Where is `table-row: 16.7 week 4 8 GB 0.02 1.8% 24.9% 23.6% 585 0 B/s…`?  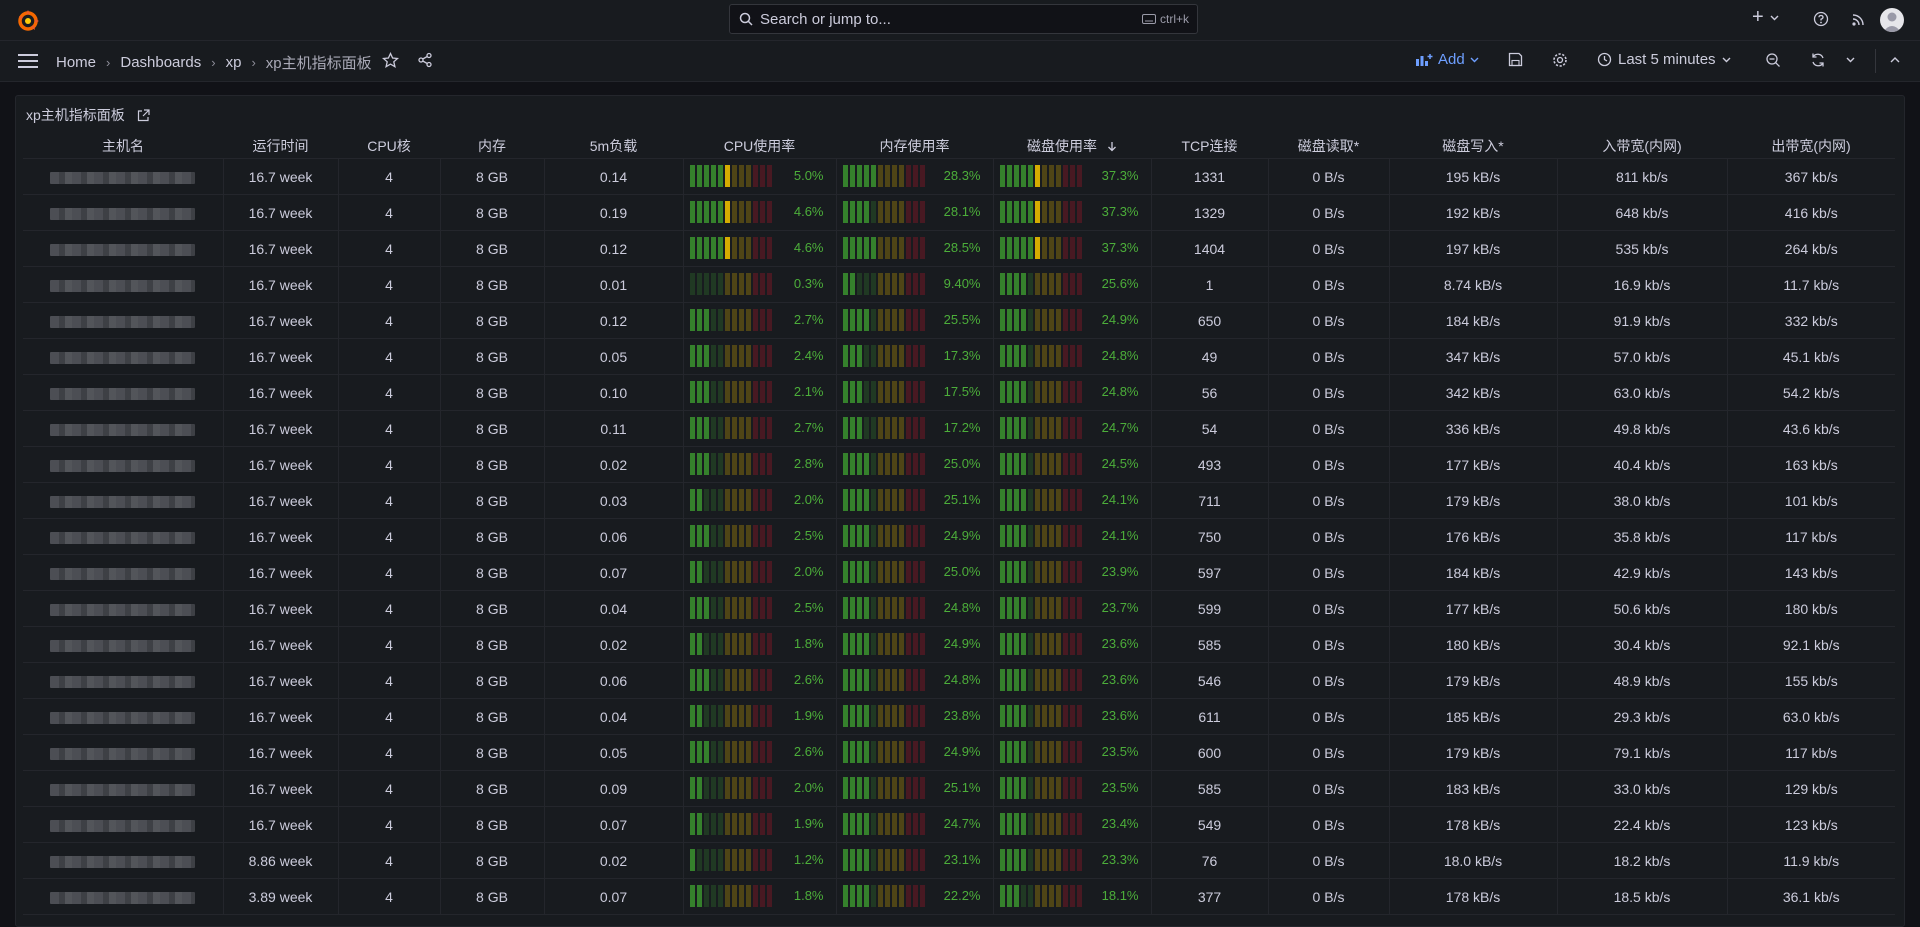 table-row: 16.7 week 4 8 GB 0.02 1.8% 24.9% 23.6% 585 0 B/s… is located at coordinates (959, 644).